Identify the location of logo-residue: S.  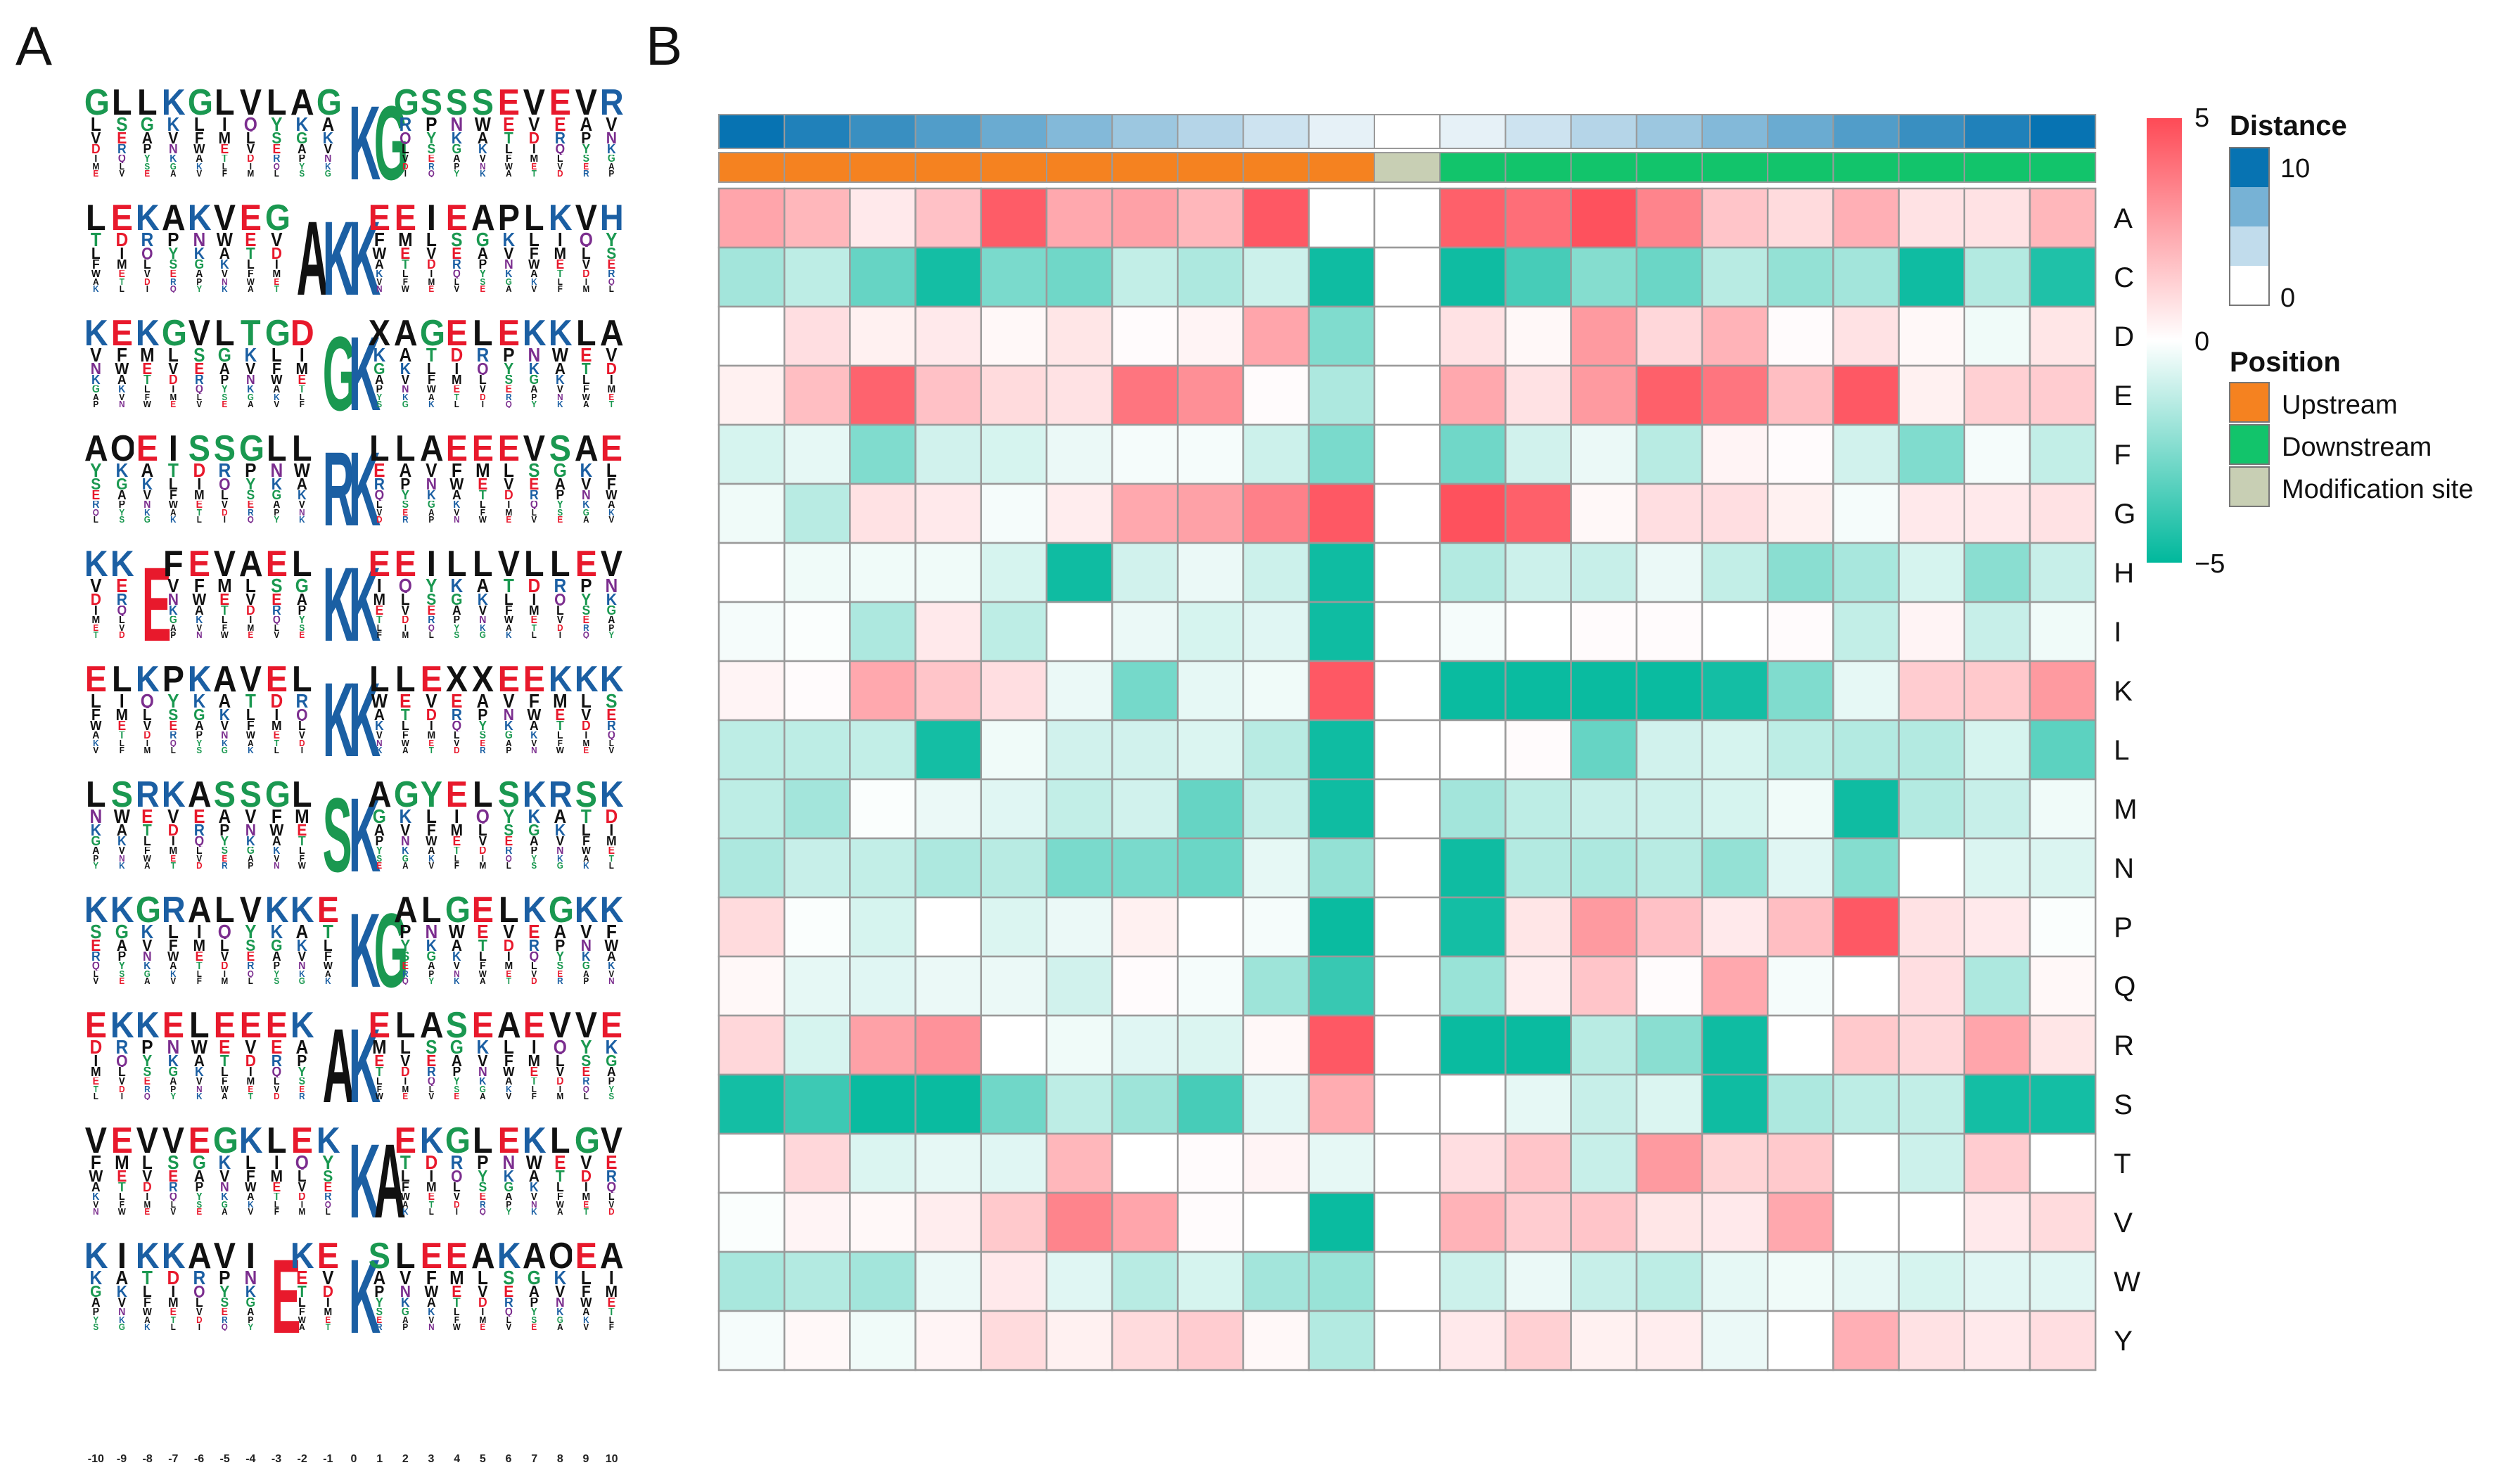
(611, 254).